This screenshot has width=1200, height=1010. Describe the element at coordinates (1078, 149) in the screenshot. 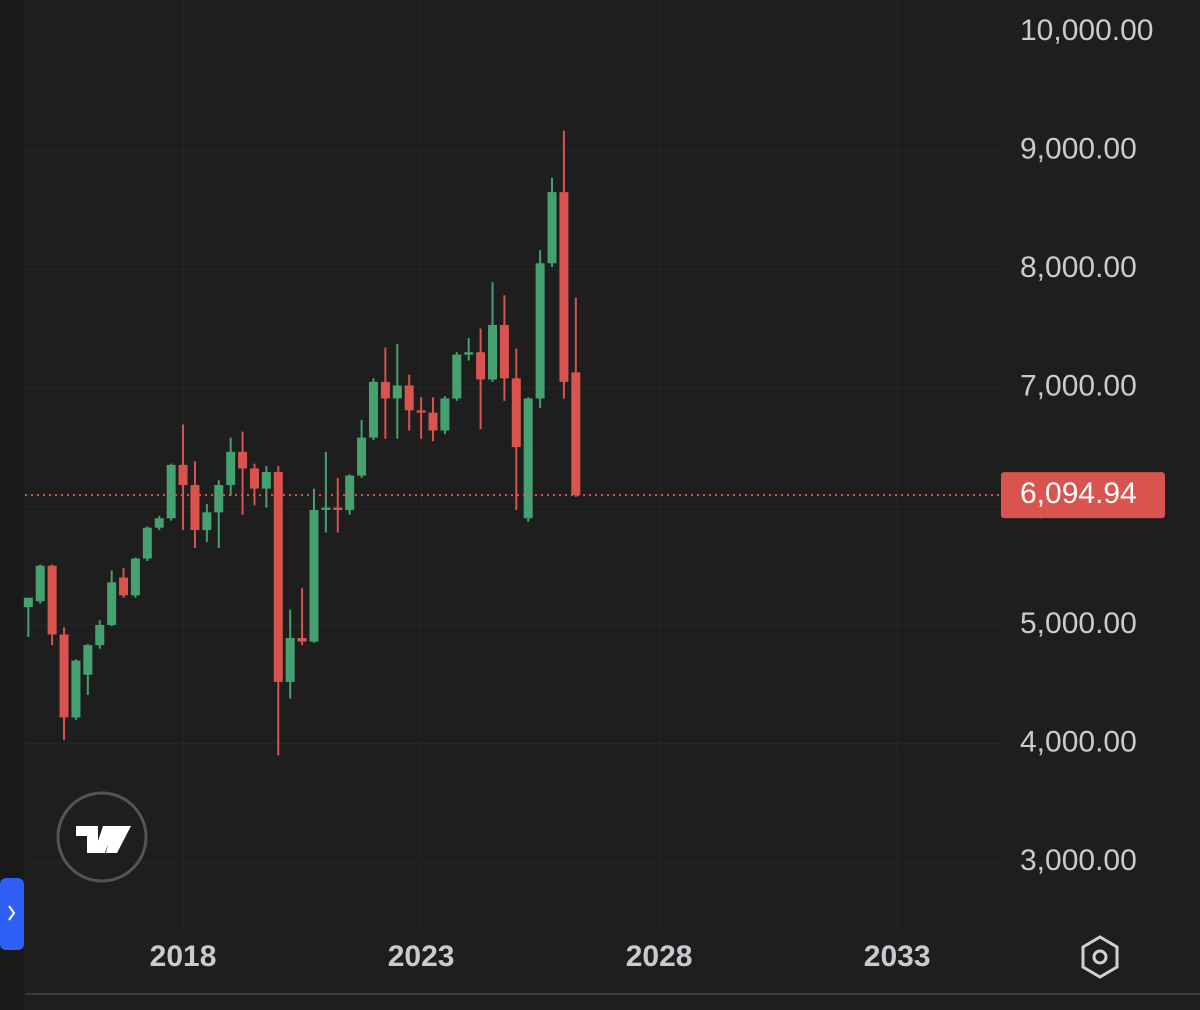

I see `y-tick-label: 9,000.00` at that location.